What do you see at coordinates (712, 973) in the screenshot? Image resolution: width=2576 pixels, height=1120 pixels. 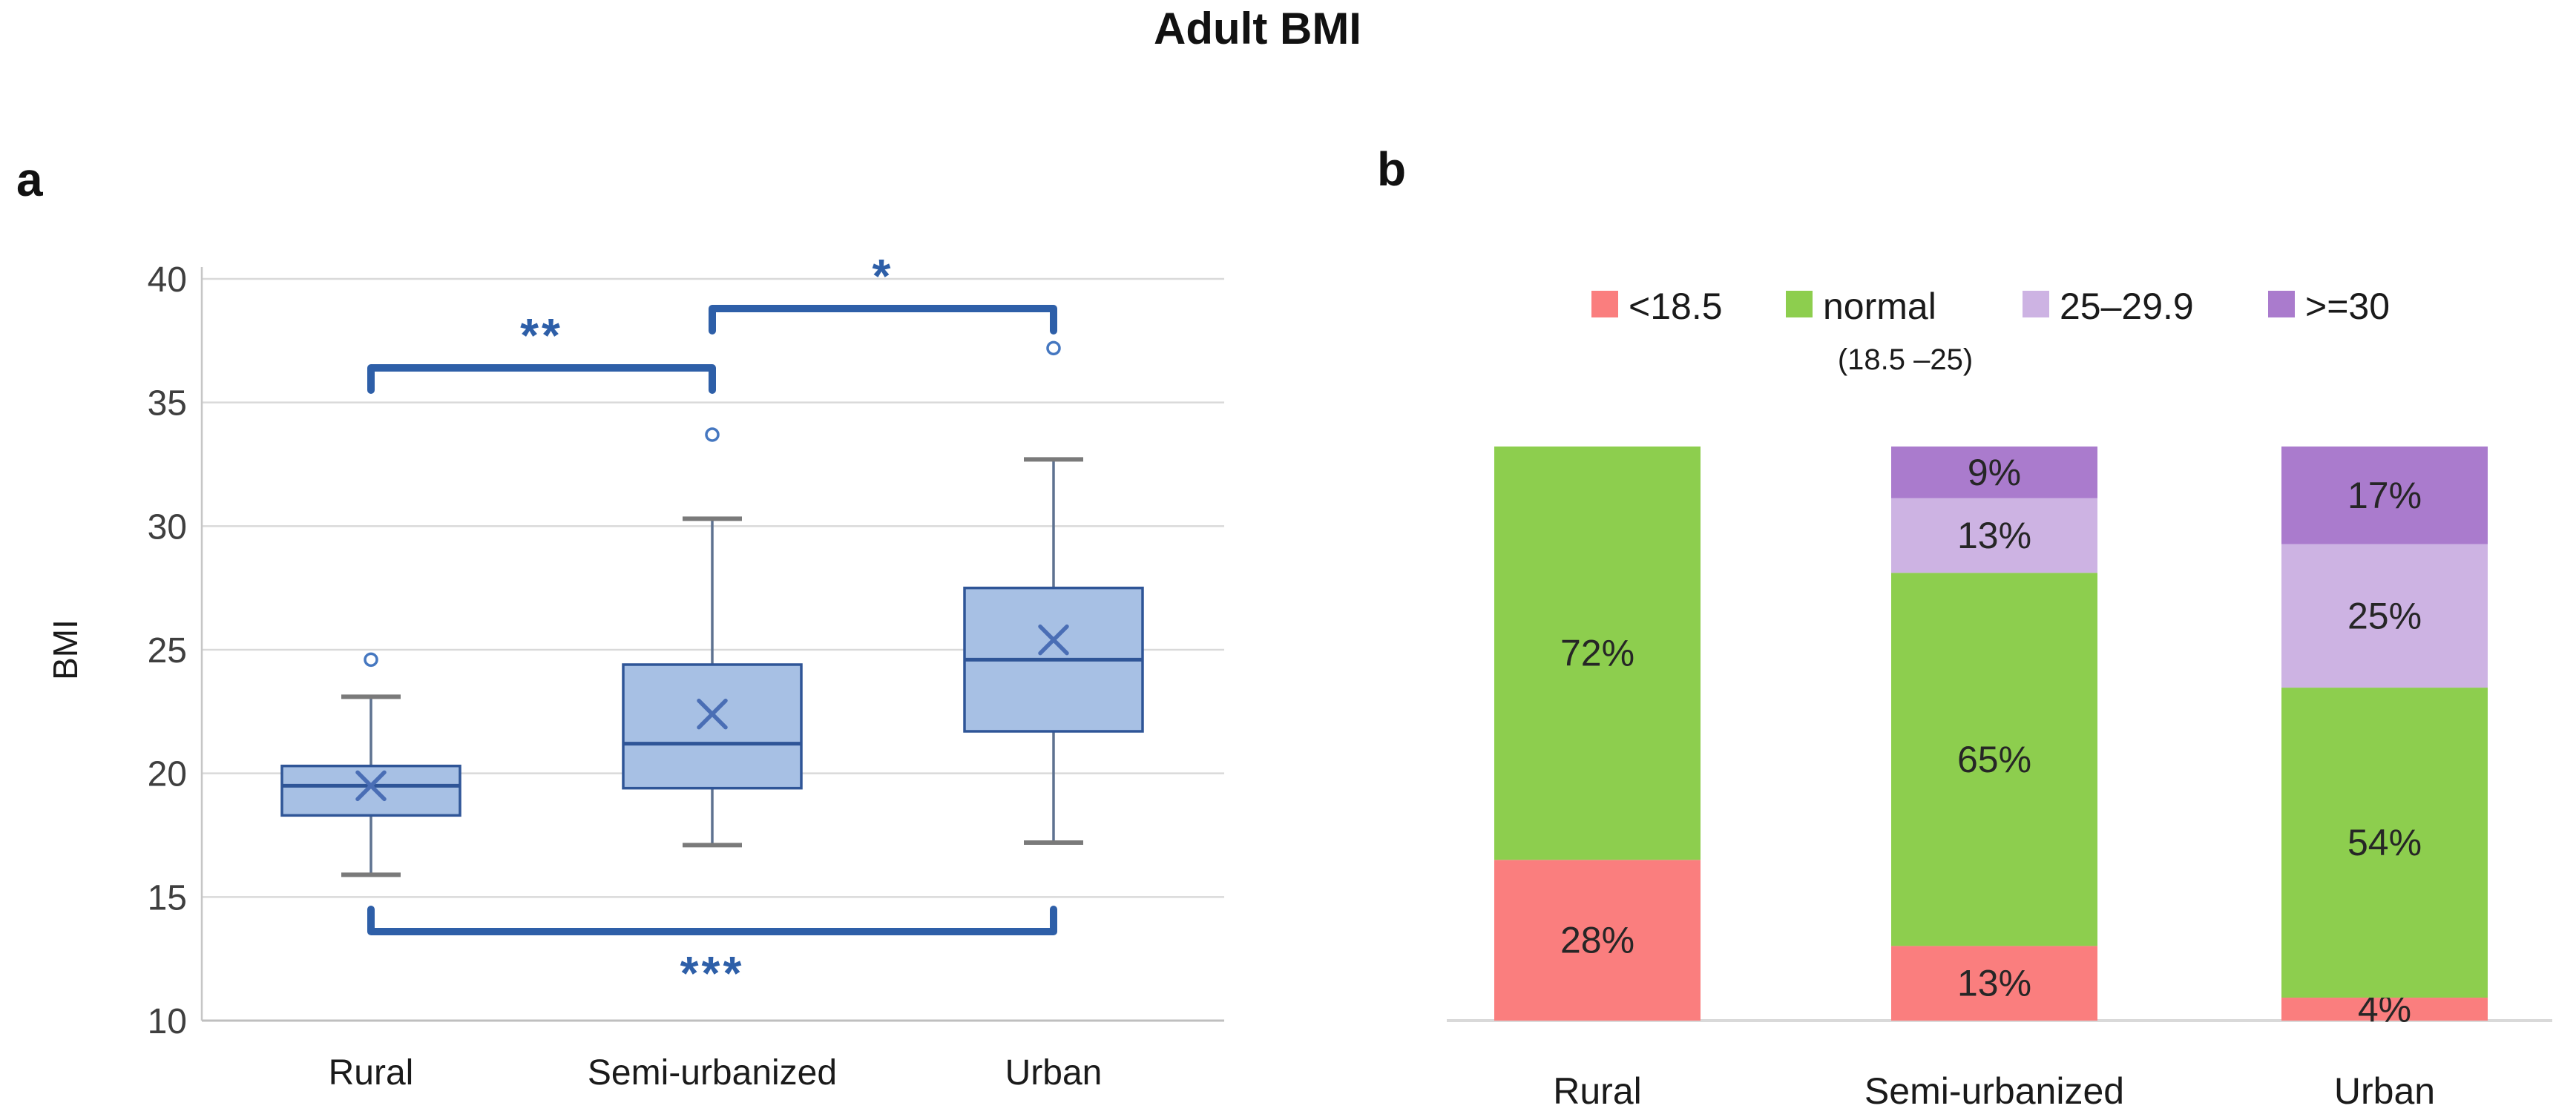 I see `significance-stars-3: ***` at bounding box center [712, 973].